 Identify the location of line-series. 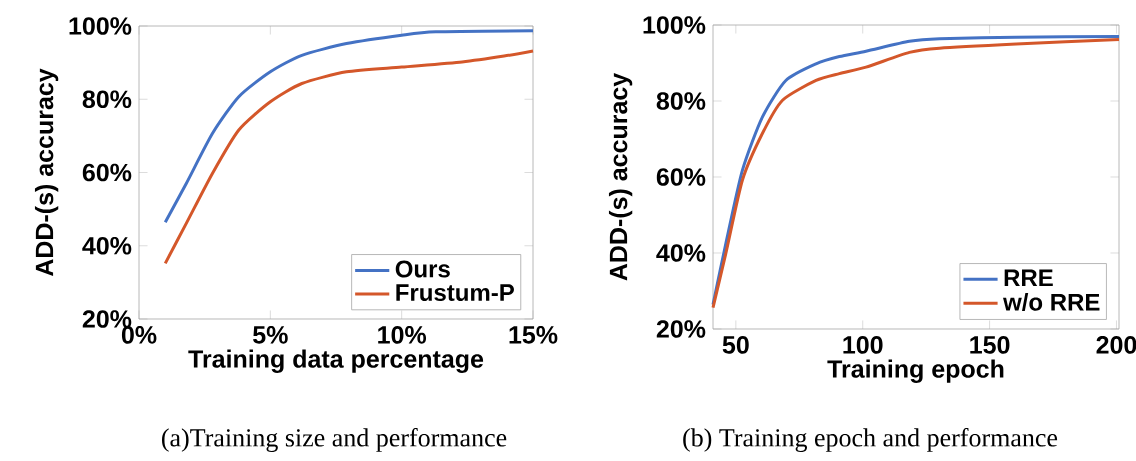
(349, 126).